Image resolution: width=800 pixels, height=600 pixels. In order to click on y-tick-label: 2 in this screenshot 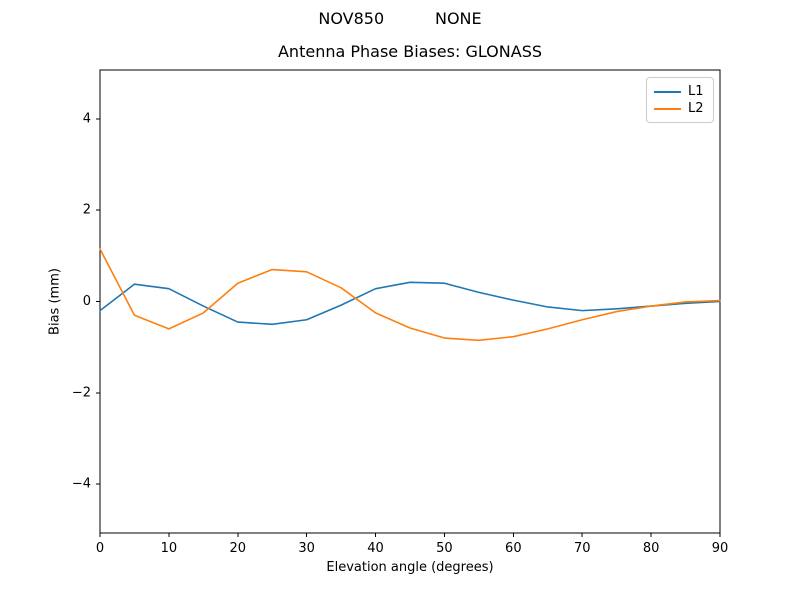, I will do `click(87, 210)`.